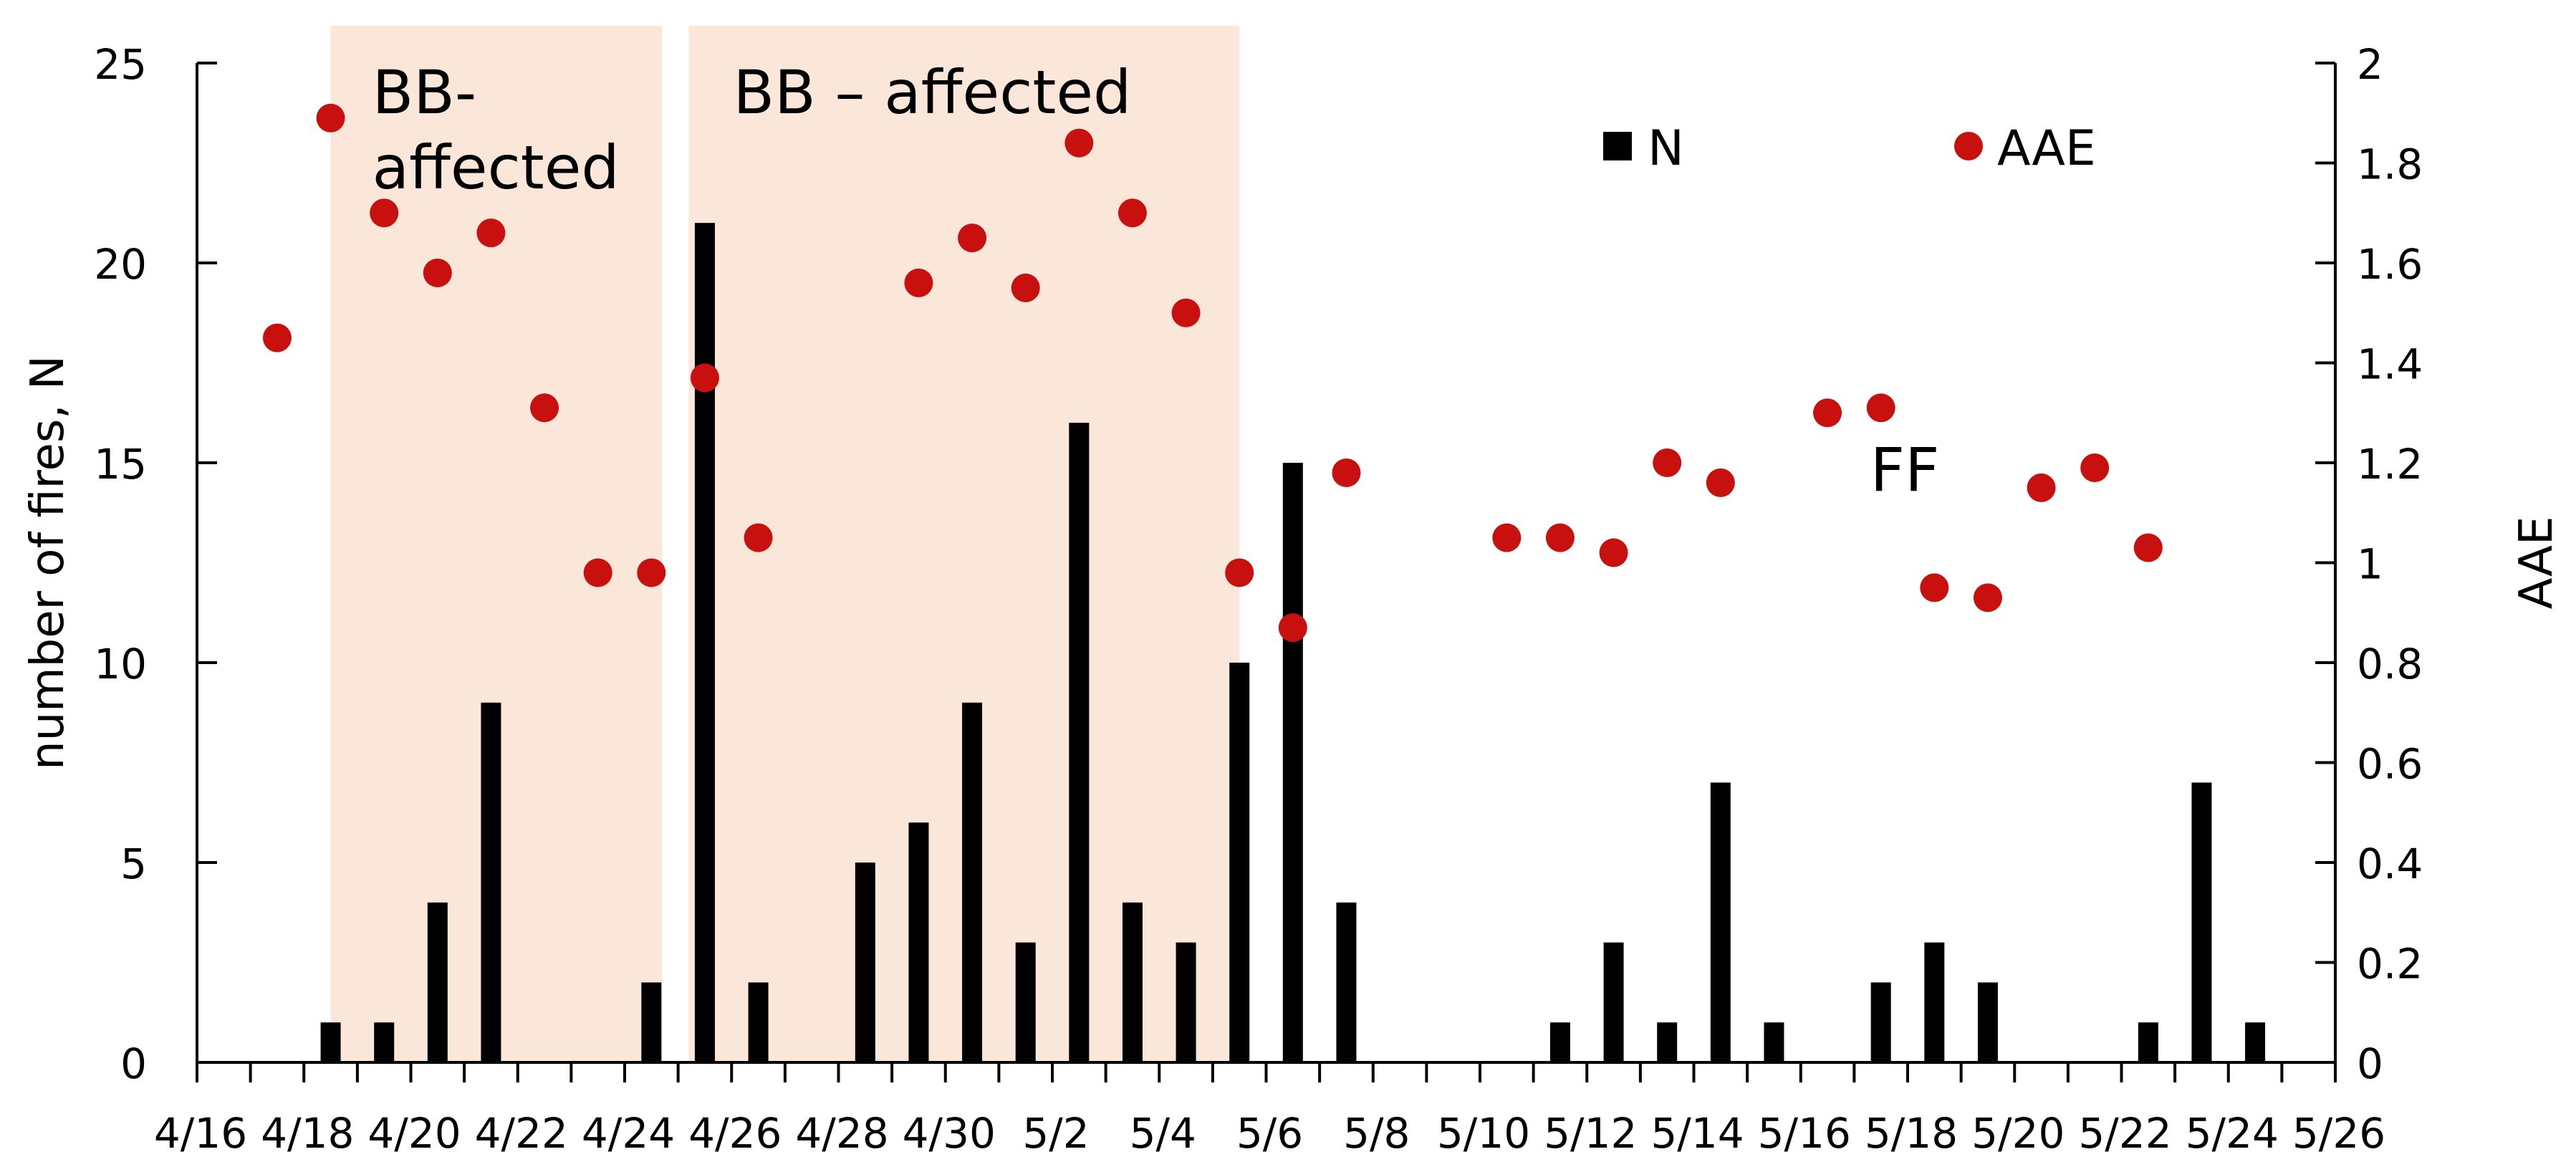 The width and height of the screenshot is (2576, 1172). I want to click on region-1-label-line-2: affected, so click(496, 168).